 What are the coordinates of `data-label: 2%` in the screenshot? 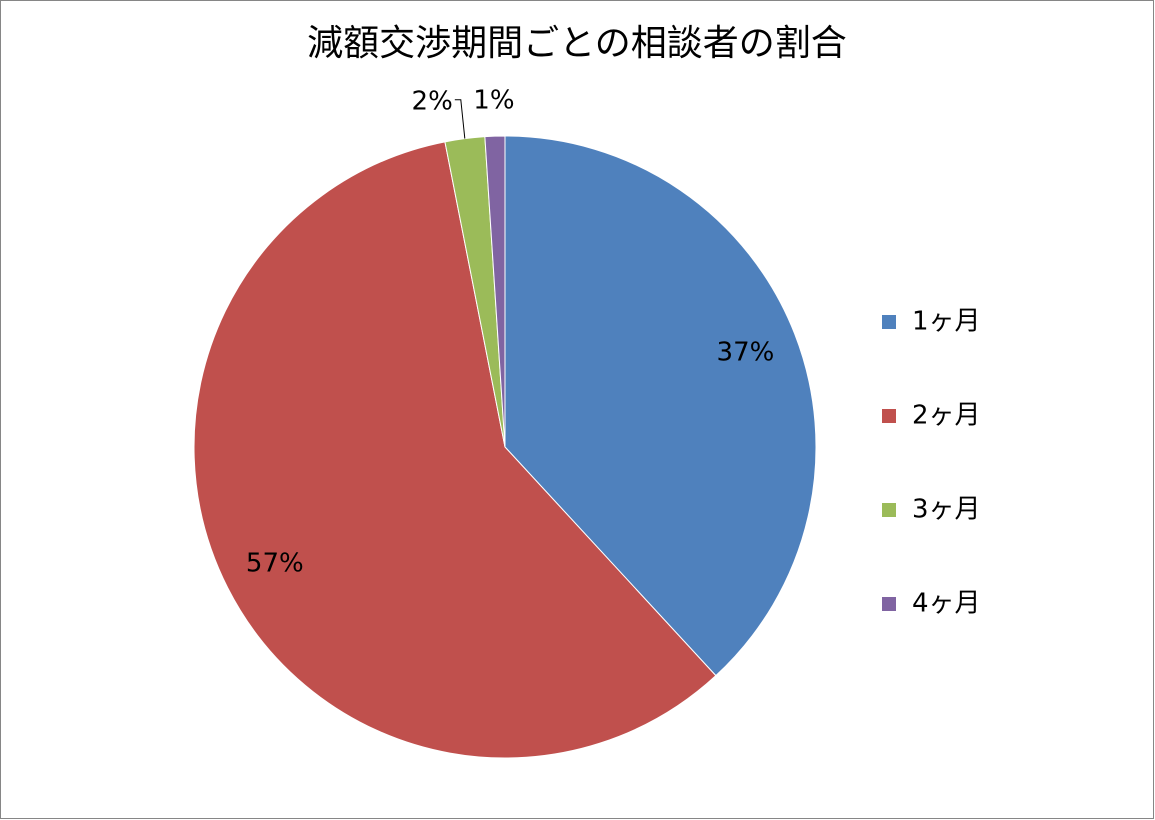 It's located at (432, 101).